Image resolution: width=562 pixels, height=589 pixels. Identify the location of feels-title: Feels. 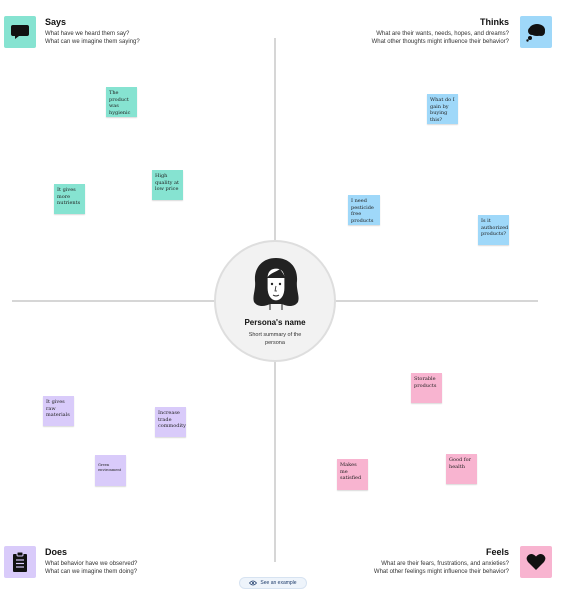
(497, 552).